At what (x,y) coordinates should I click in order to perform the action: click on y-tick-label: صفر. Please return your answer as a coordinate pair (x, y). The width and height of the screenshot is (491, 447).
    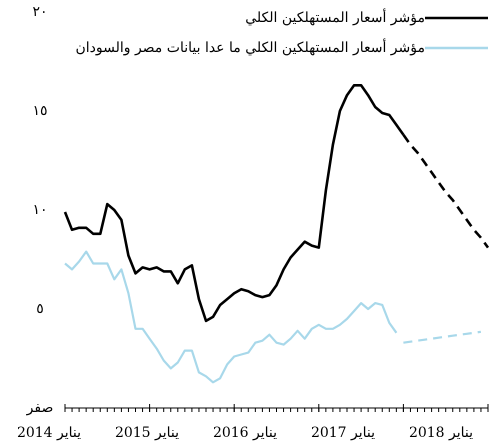
    Looking at the image, I should click on (40, 408).